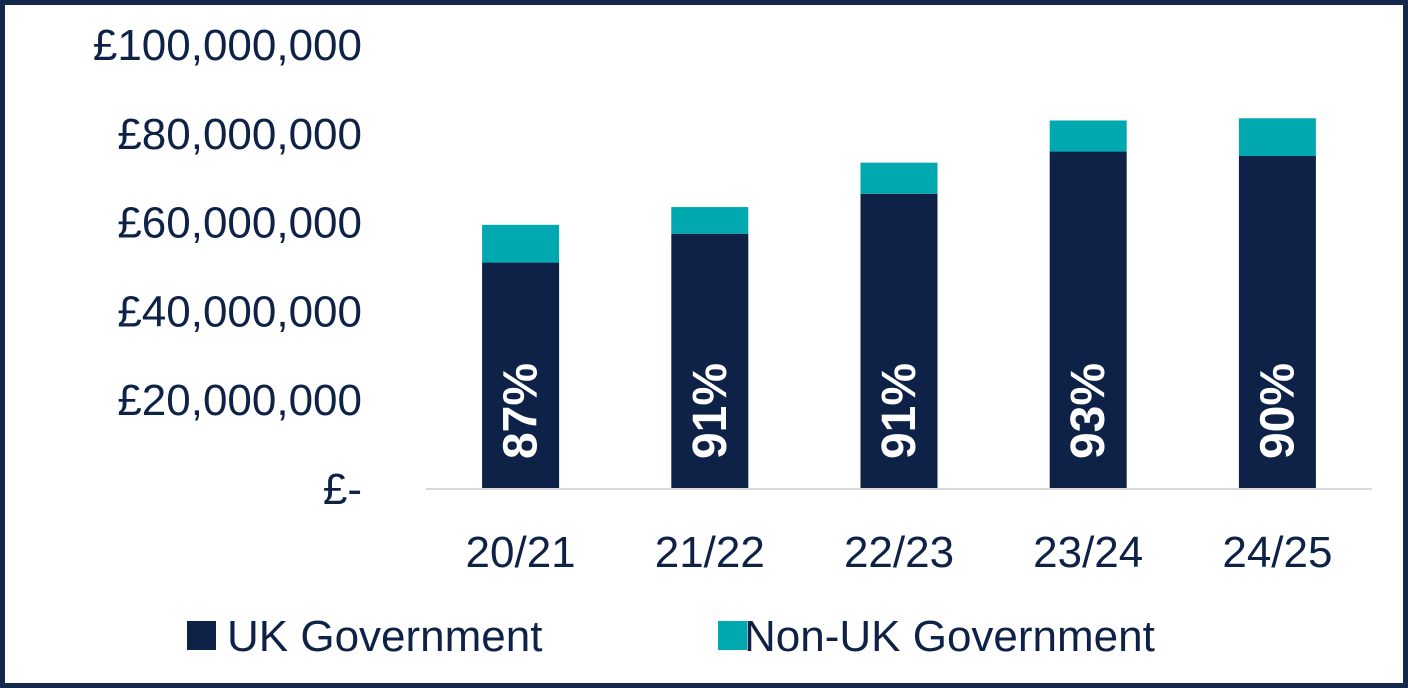 The width and height of the screenshot is (1408, 688). What do you see at coordinates (521, 411) in the screenshot?
I see `bar-data-label: 87%` at bounding box center [521, 411].